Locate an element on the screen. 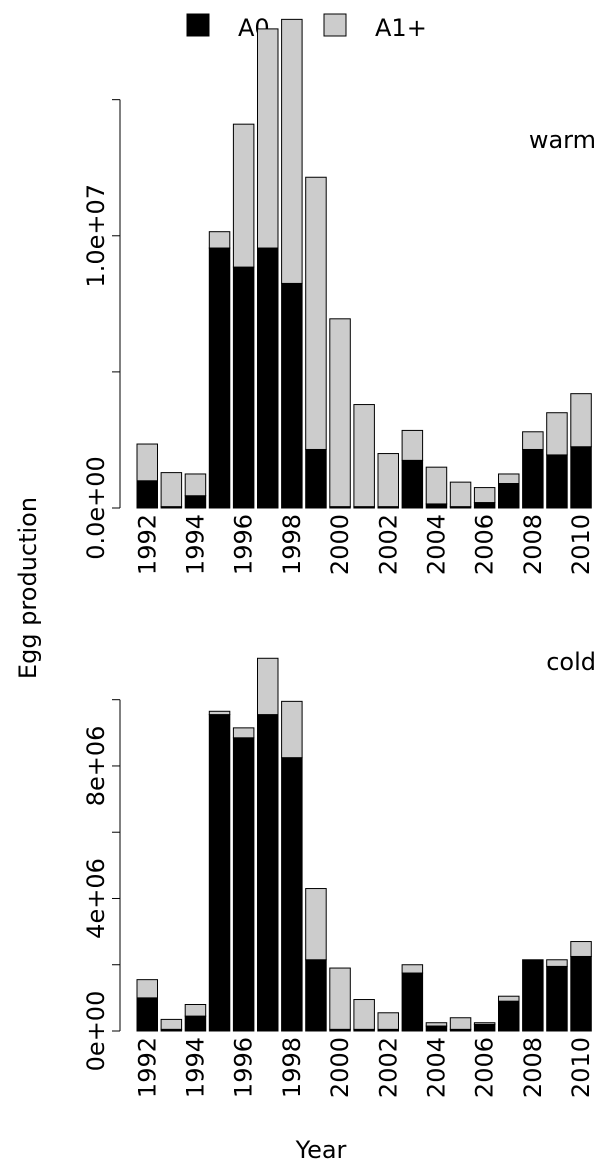  legend: A0 A1+ is located at coordinates (306, 27).